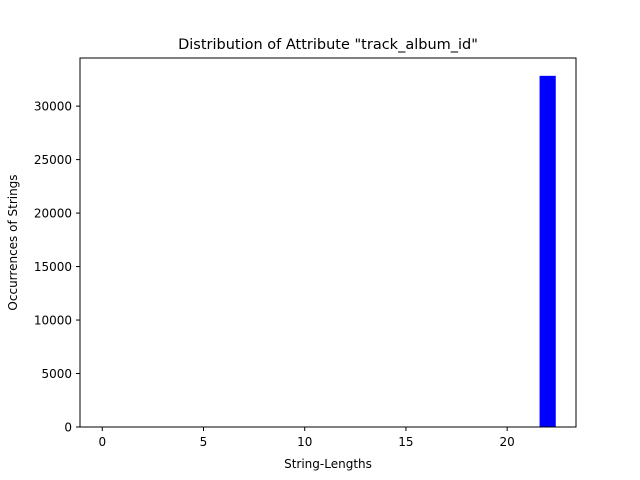 The image size is (640, 480). What do you see at coordinates (328, 464) in the screenshot?
I see `x-axis-label: String-Lengths` at bounding box center [328, 464].